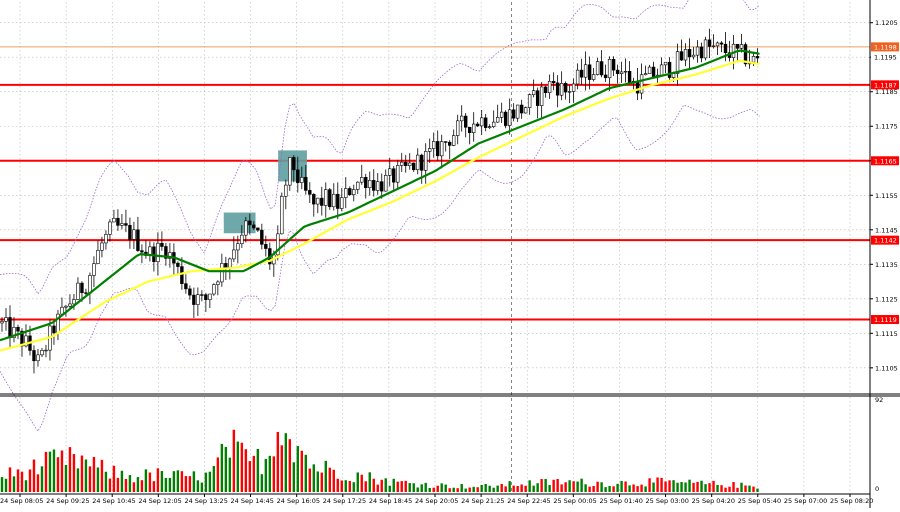  Describe the element at coordinates (159, 501) in the screenshot. I see `x-tick-label: 24 Sep 12:05` at that location.